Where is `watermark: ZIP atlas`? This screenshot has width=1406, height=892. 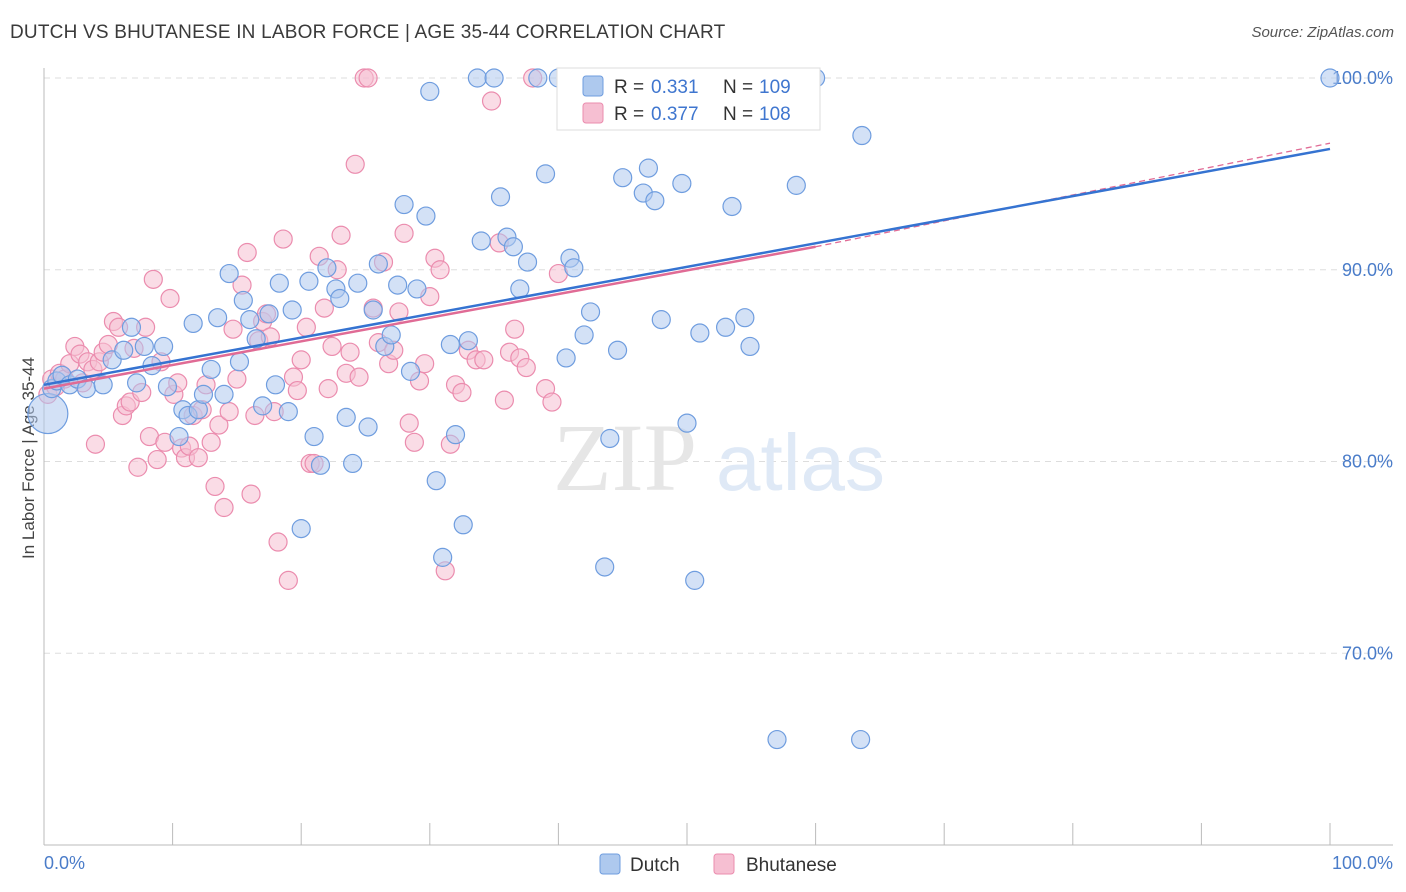 watermark: ZIP atlas is located at coordinates (719, 457).